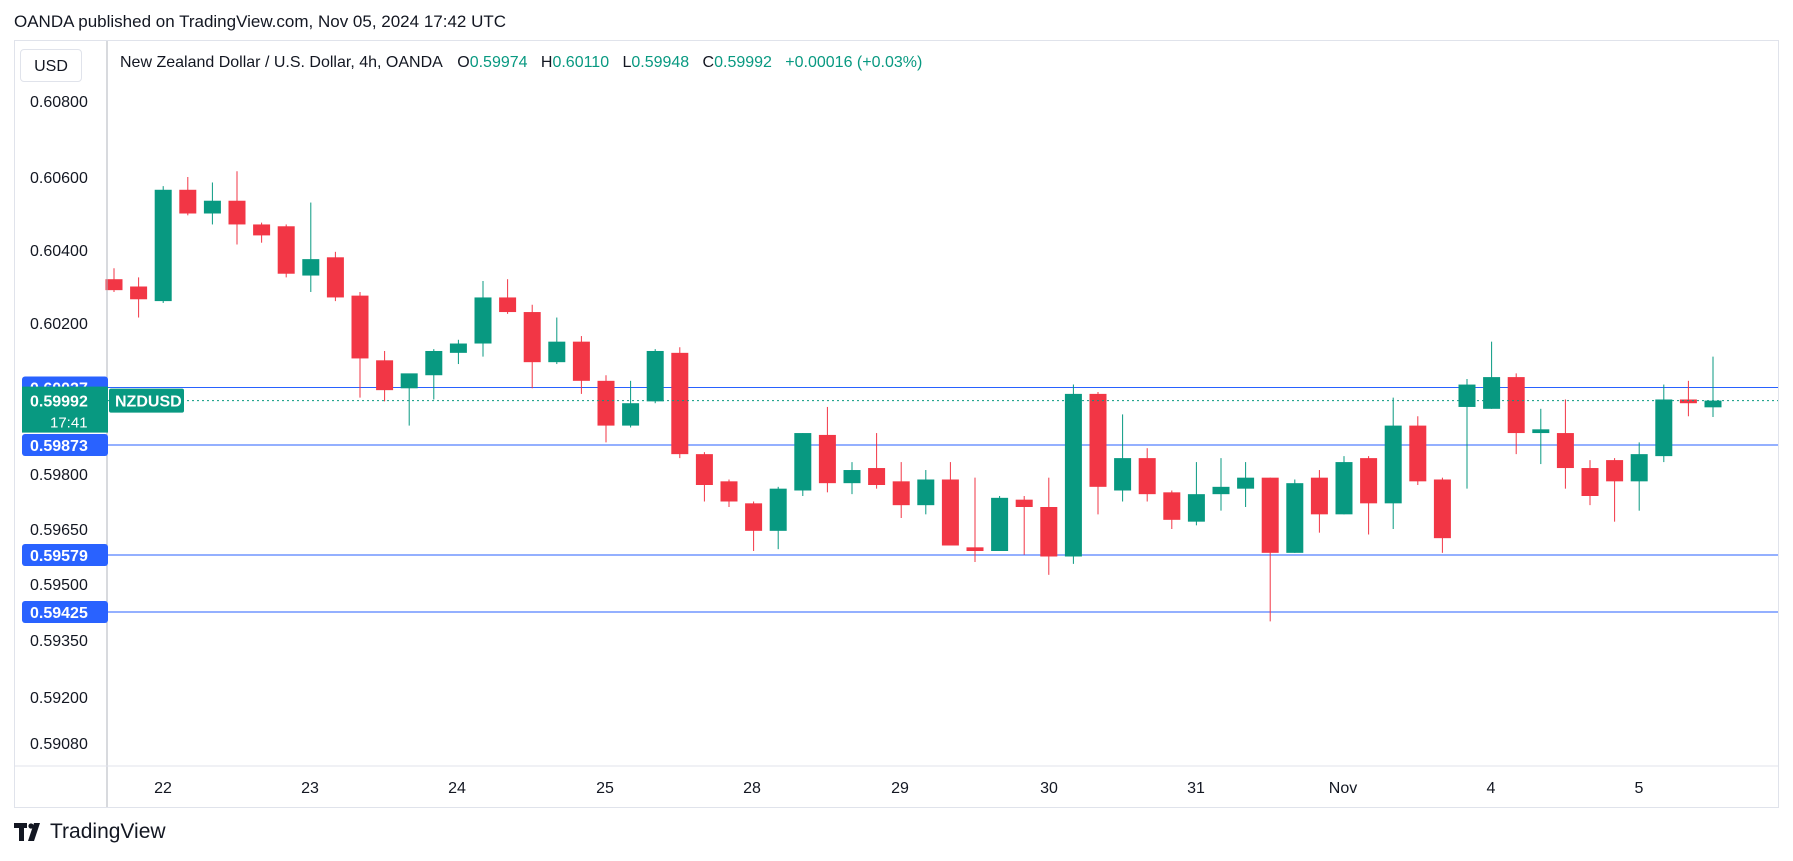 The image size is (1793, 861). Describe the element at coordinates (1343, 788) in the screenshot. I see `x-tick-label: Nov` at that location.